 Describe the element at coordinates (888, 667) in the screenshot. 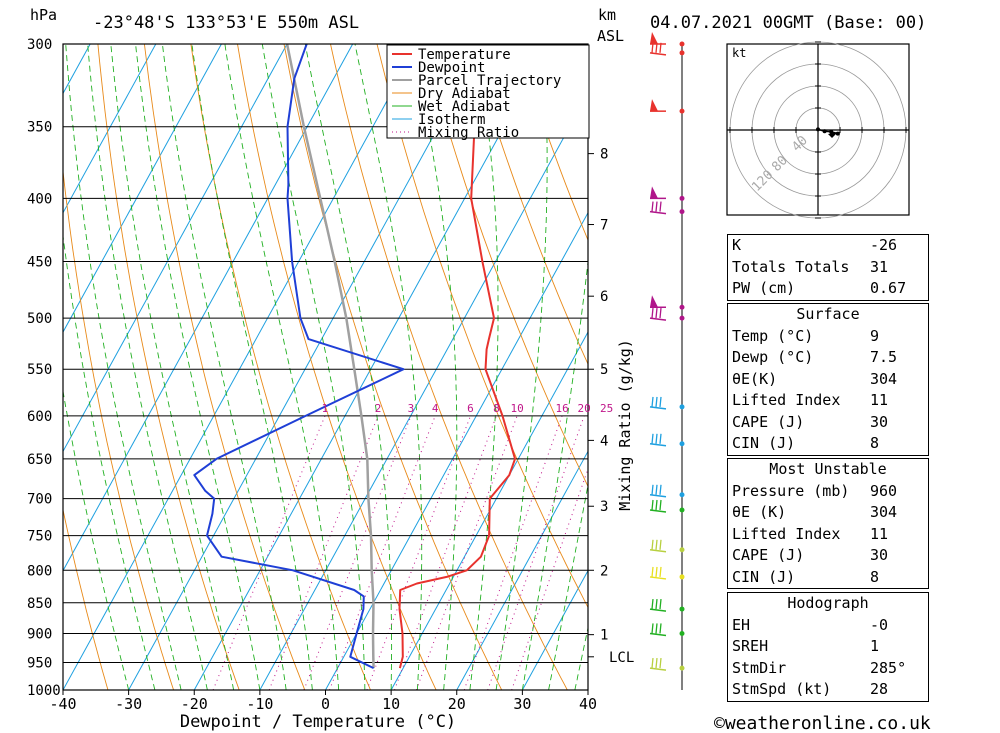

I see `stmdir-value: 285°` at that location.